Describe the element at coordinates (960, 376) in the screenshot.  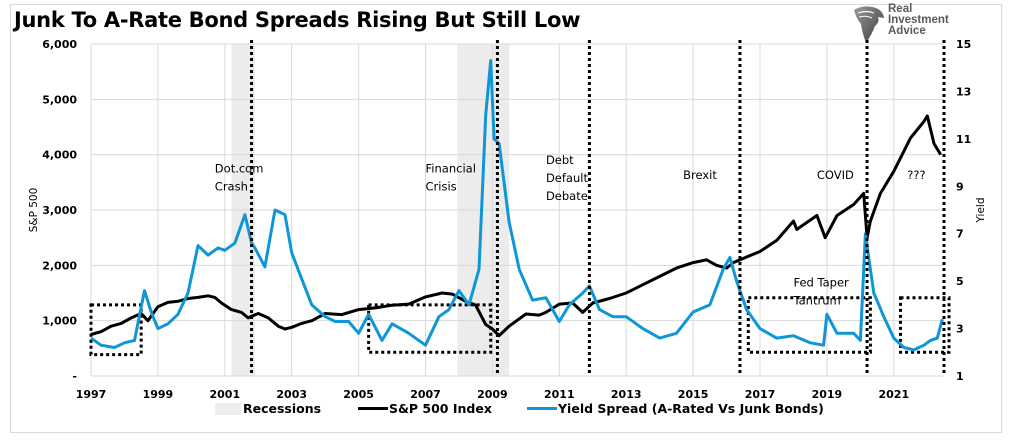
I see `y2-tick-label: 1` at that location.